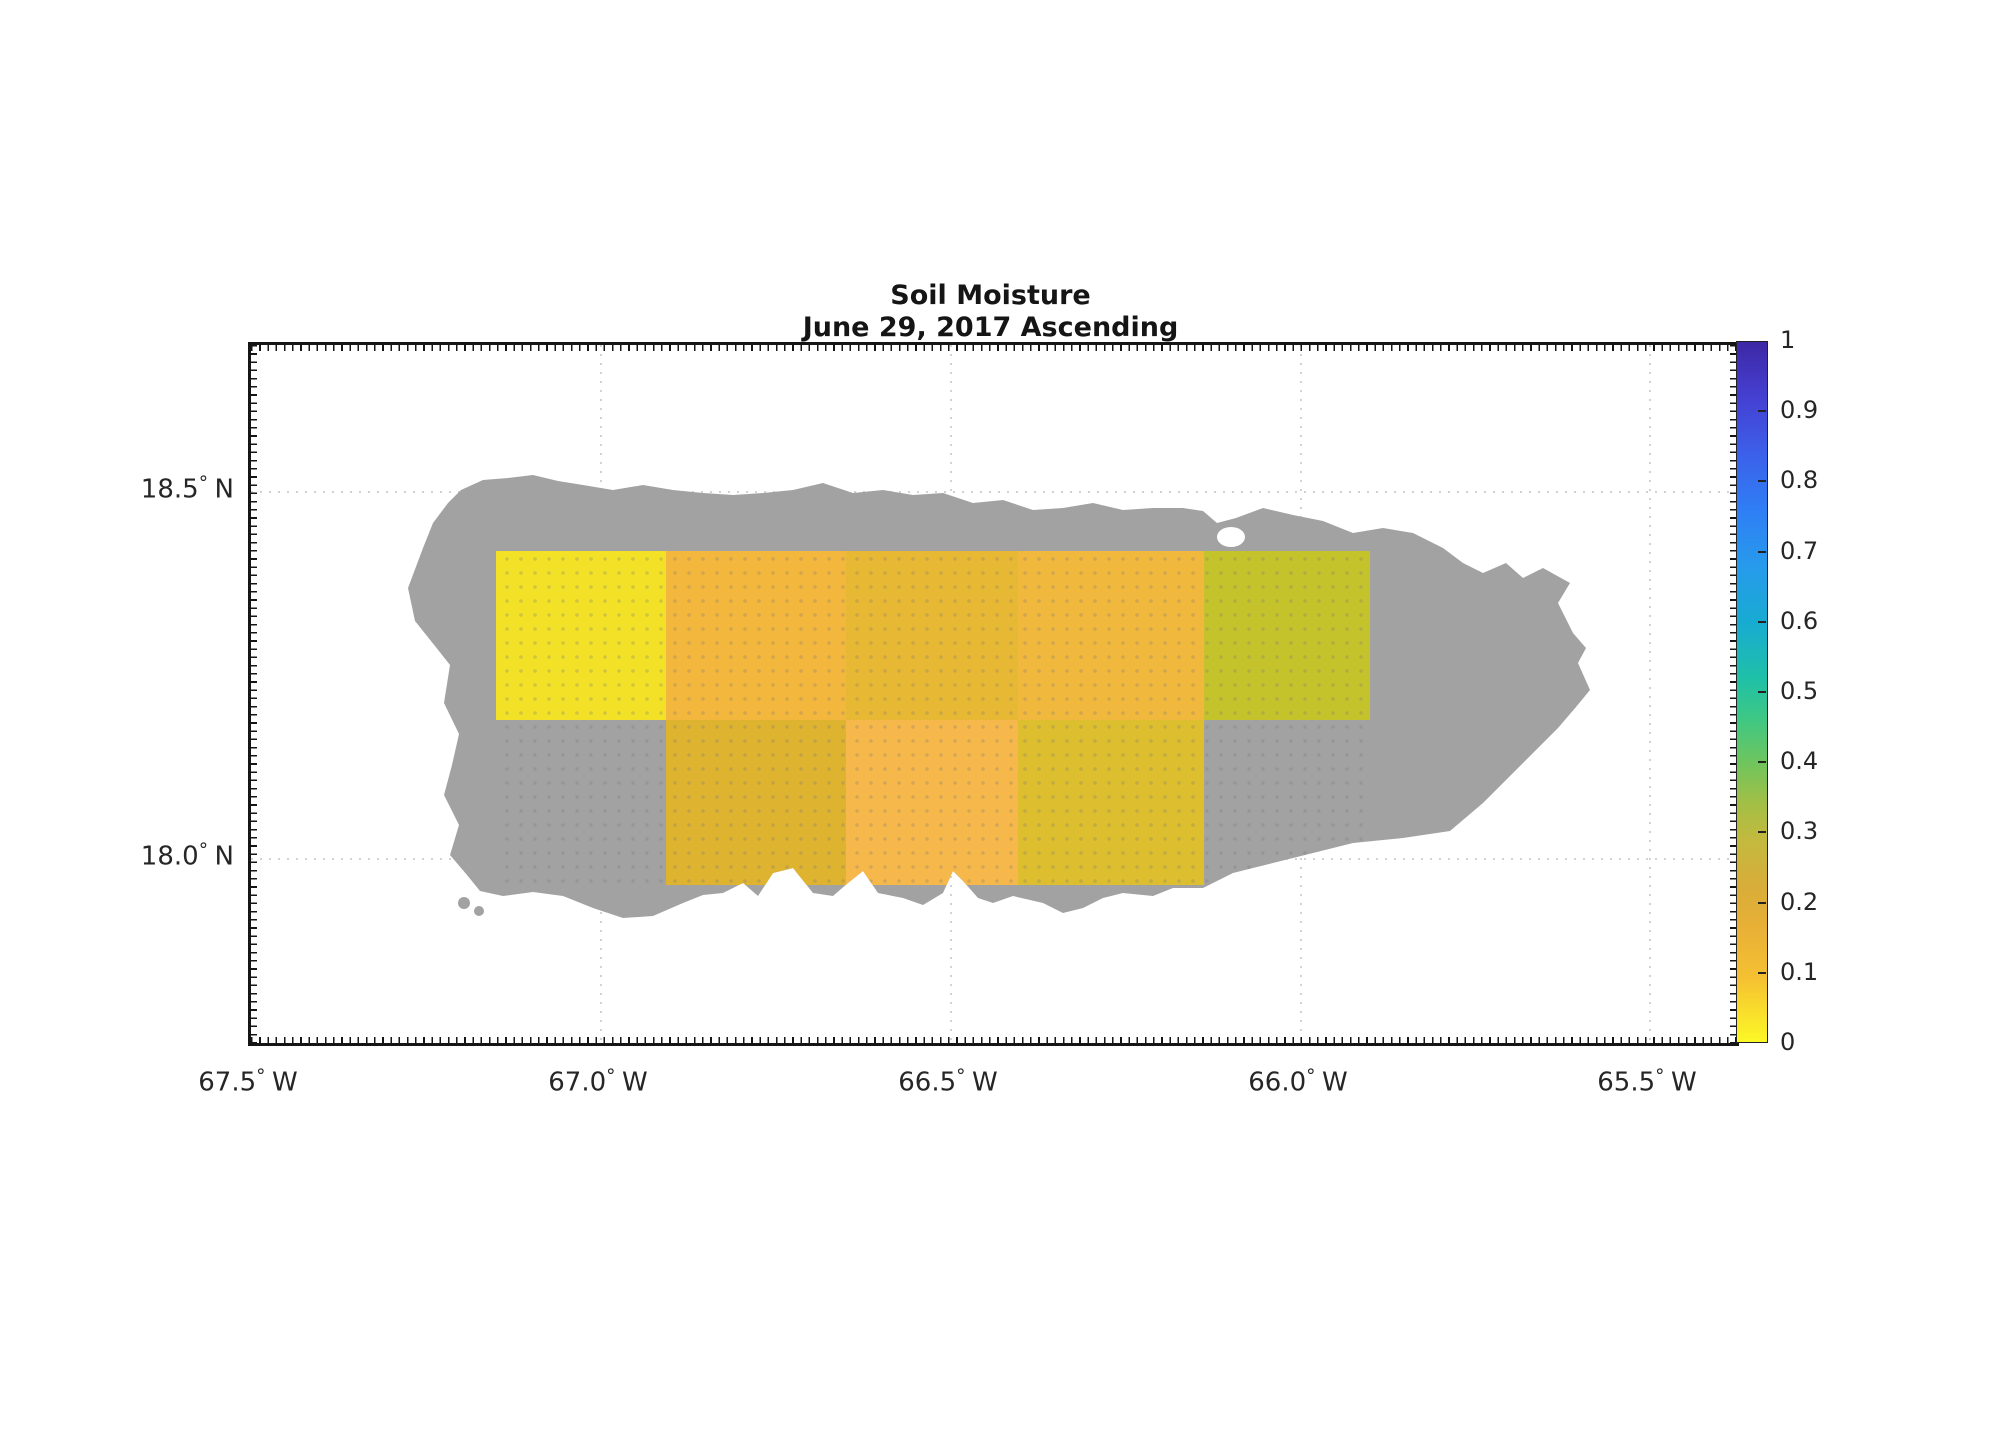  What do you see at coordinates (187, 856) in the screenshot?
I see `y-axis-tick-label: 18.0° N` at bounding box center [187, 856].